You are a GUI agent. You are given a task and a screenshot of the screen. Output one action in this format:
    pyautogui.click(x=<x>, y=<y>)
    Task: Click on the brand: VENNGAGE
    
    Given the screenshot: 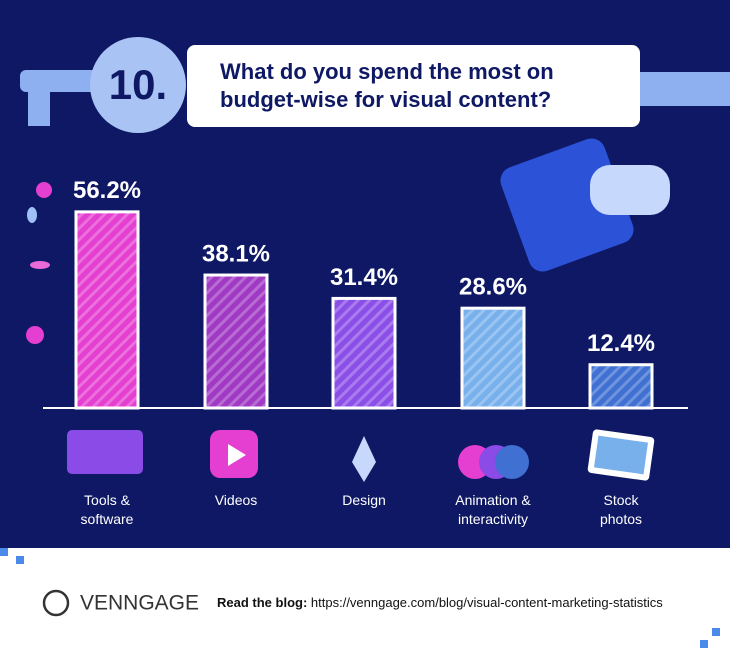 What is the action you would take?
    pyautogui.click(x=139, y=603)
    